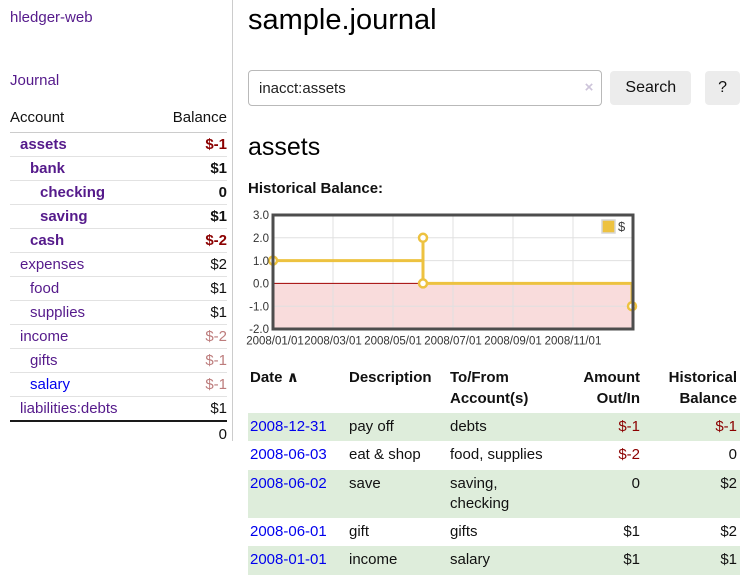 The width and height of the screenshot is (742, 582). Describe the element at coordinates (288, 560) in the screenshot. I see `transaction-date-link: 2008-01-01` at that location.